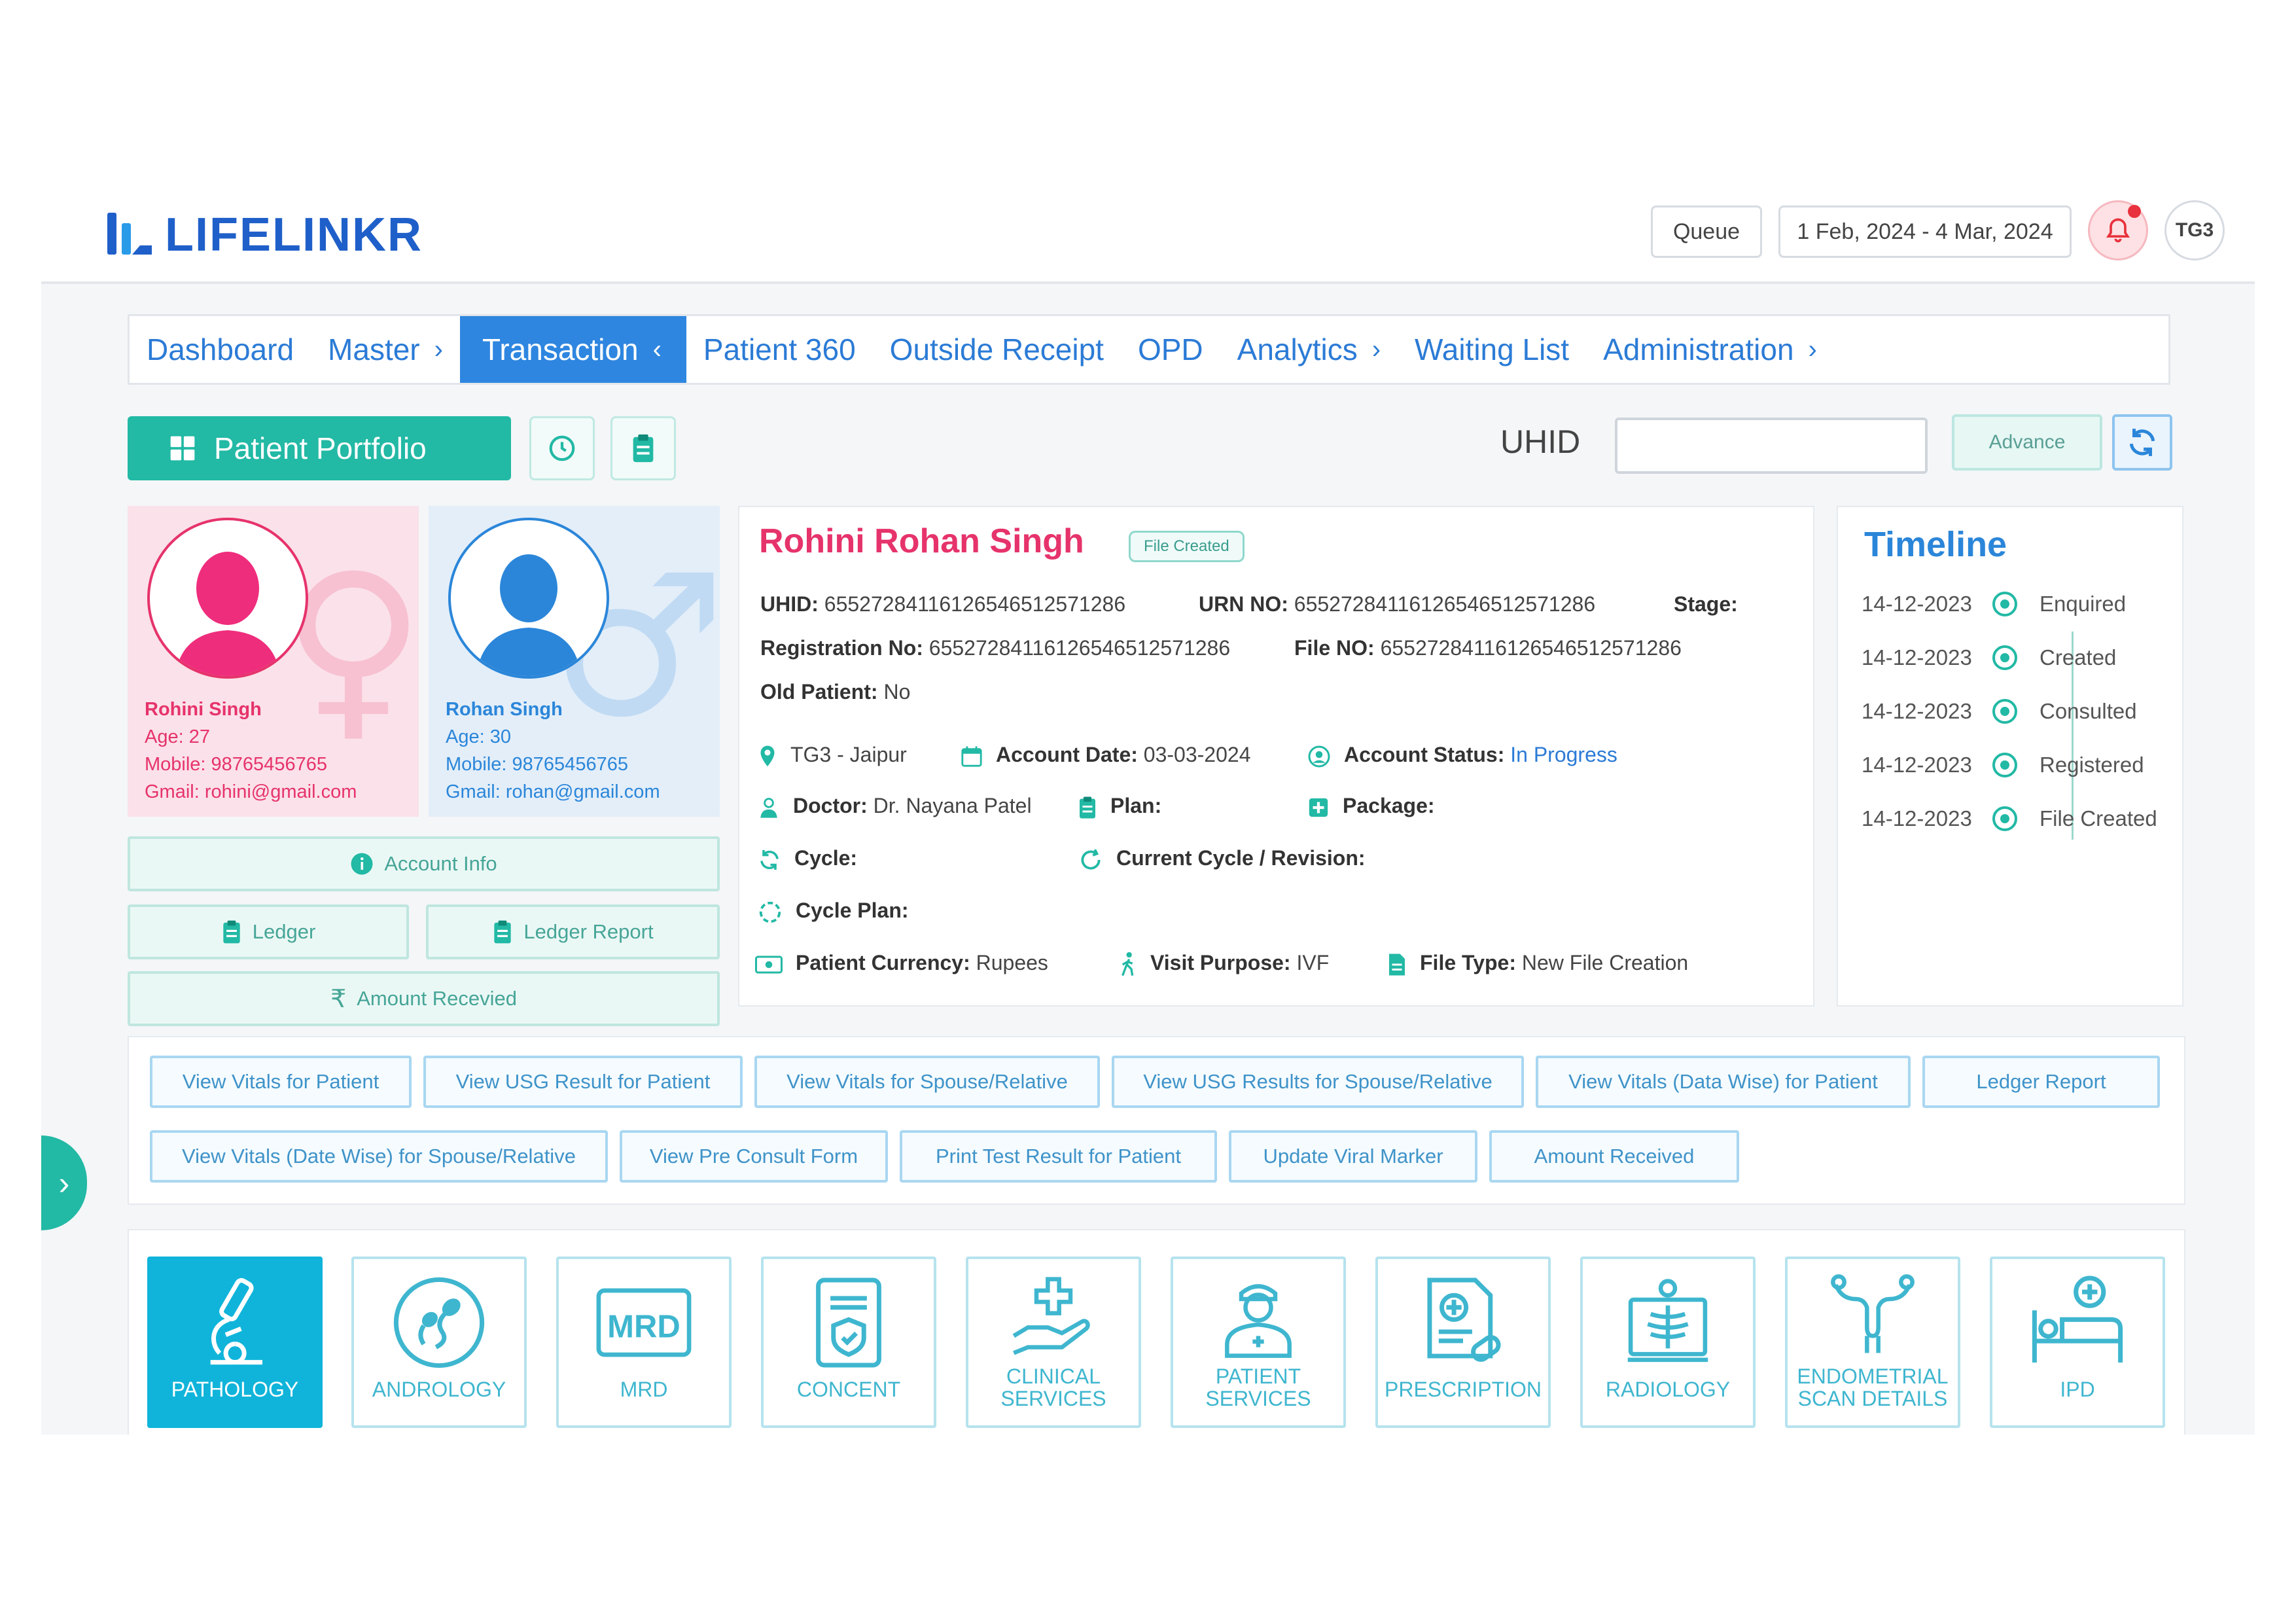  Describe the element at coordinates (927, 1082) in the screenshot. I see `view-vitals-spouse-button: View Vitals for Spouse/Relative` at that location.